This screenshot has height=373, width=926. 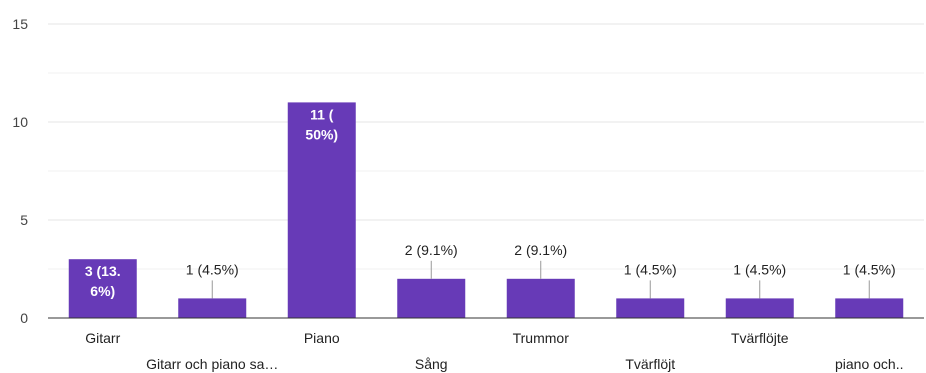 I want to click on data-label: 6%), so click(x=102, y=291).